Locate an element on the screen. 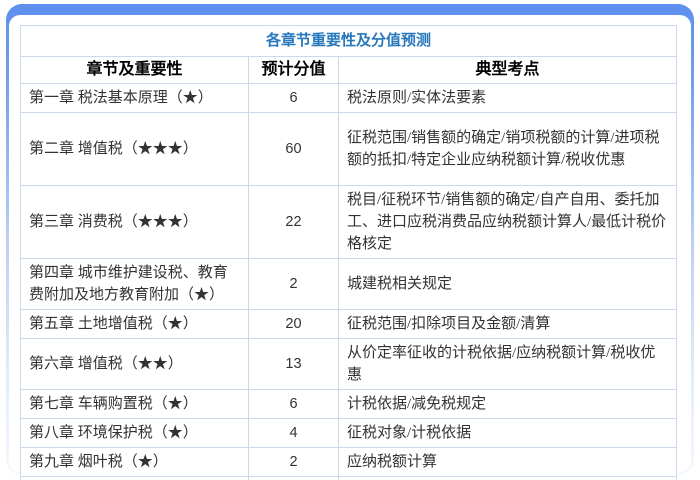 The height and width of the screenshot is (480, 700). points-cell: 从价定率征收的计税依据/应纳税额计算/税收优惠 is located at coordinates (507, 364).